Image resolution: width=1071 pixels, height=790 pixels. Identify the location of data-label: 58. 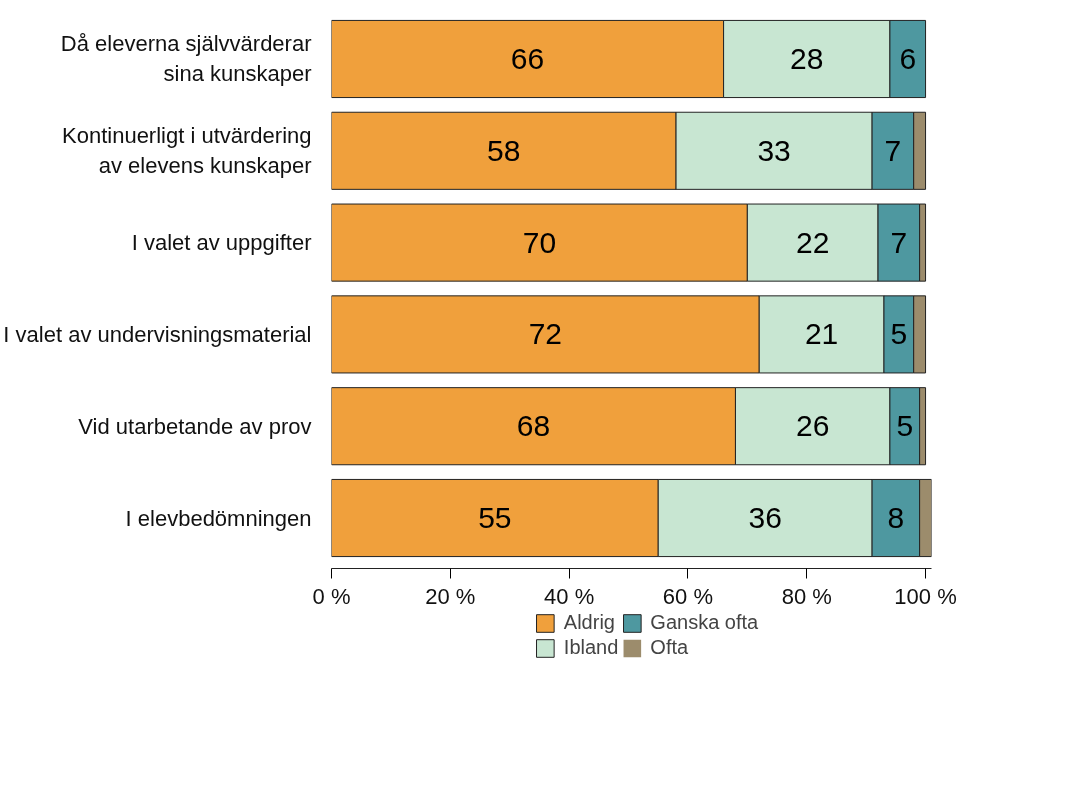
(504, 150).